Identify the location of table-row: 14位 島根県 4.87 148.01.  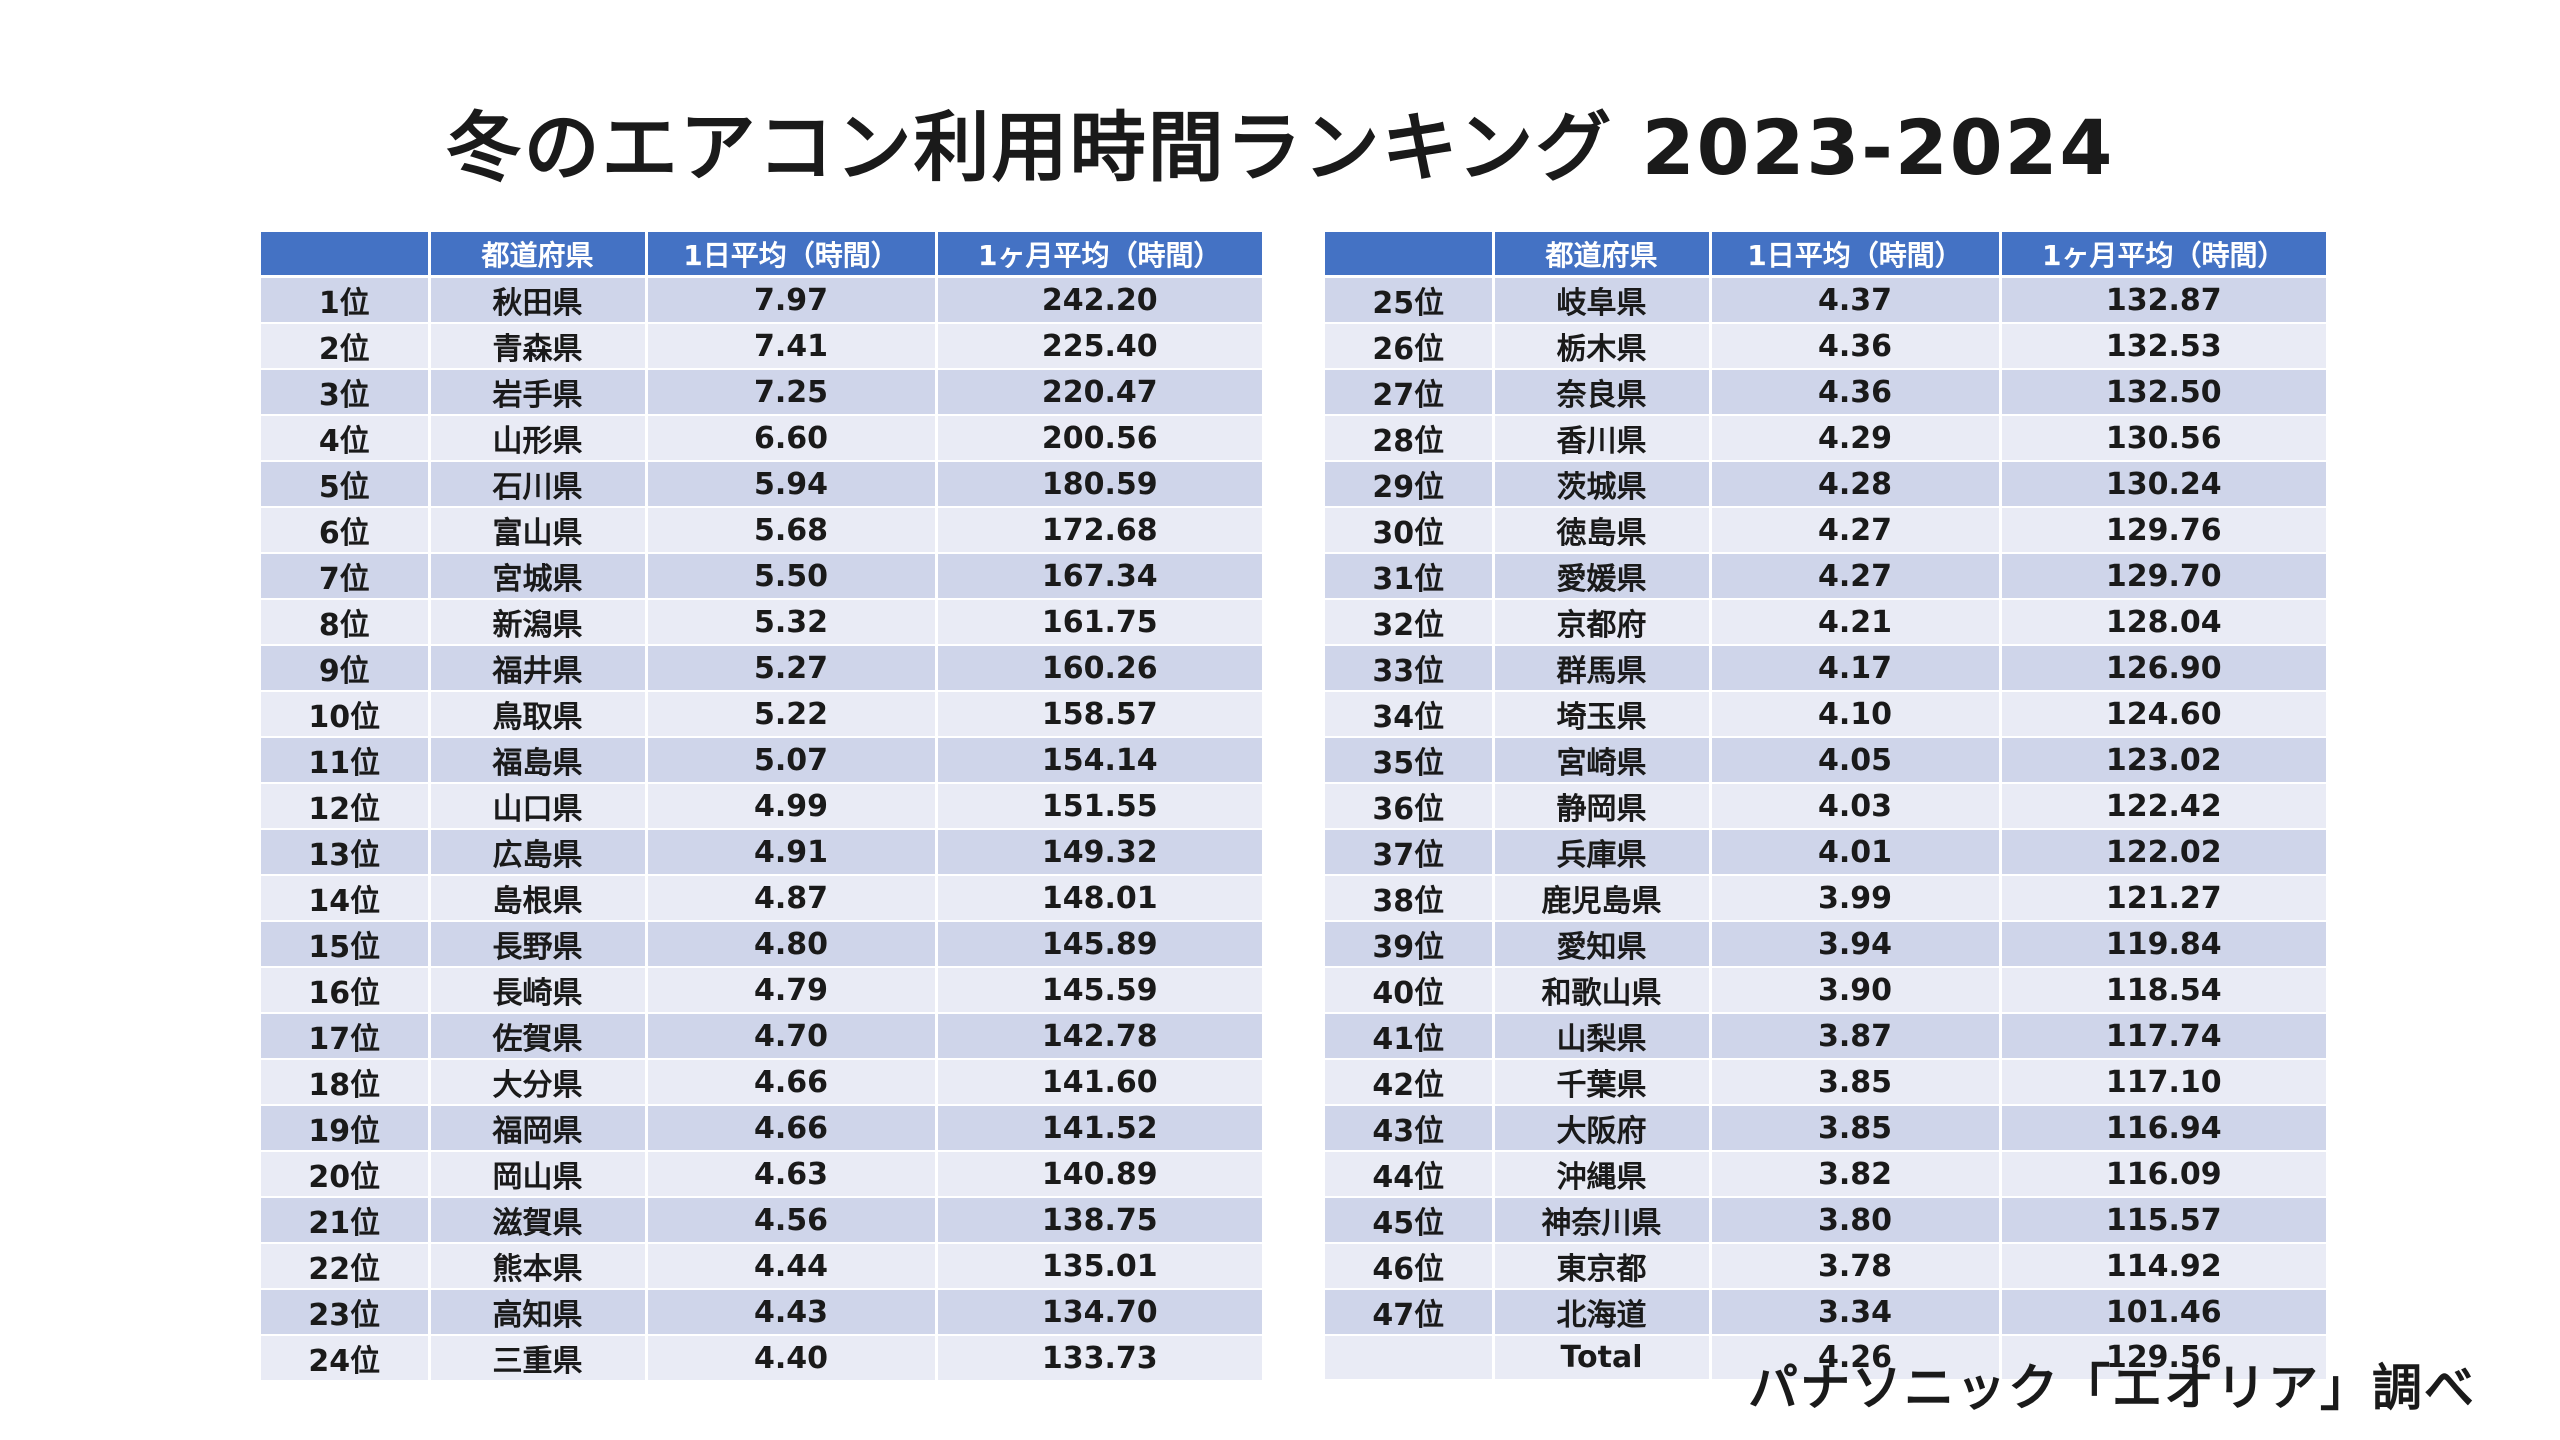
(761, 898).